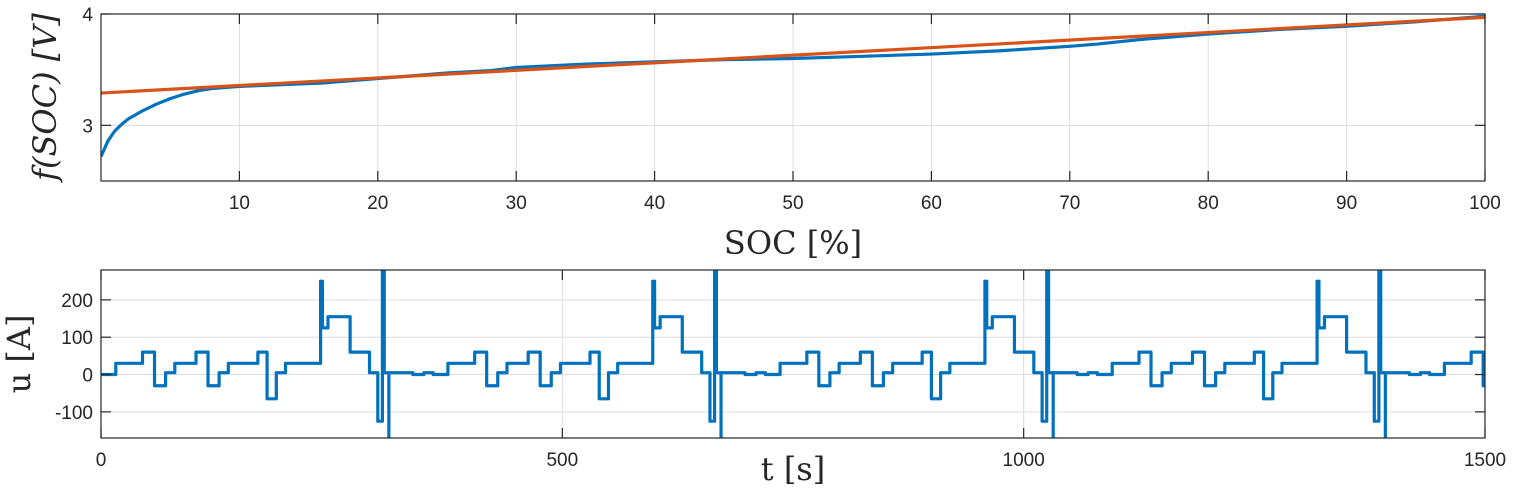 This screenshot has height=498, width=1528. What do you see at coordinates (87, 15) in the screenshot?
I see `top-y-tick-label: 4` at bounding box center [87, 15].